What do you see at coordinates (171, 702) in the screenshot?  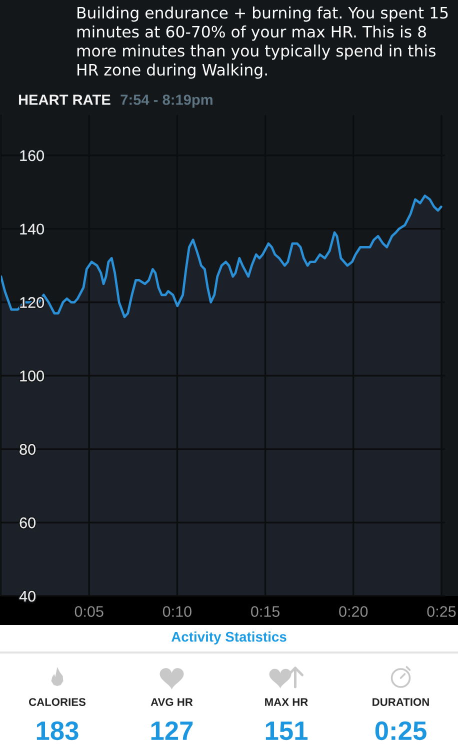 I see `text: AVG HR` at bounding box center [171, 702].